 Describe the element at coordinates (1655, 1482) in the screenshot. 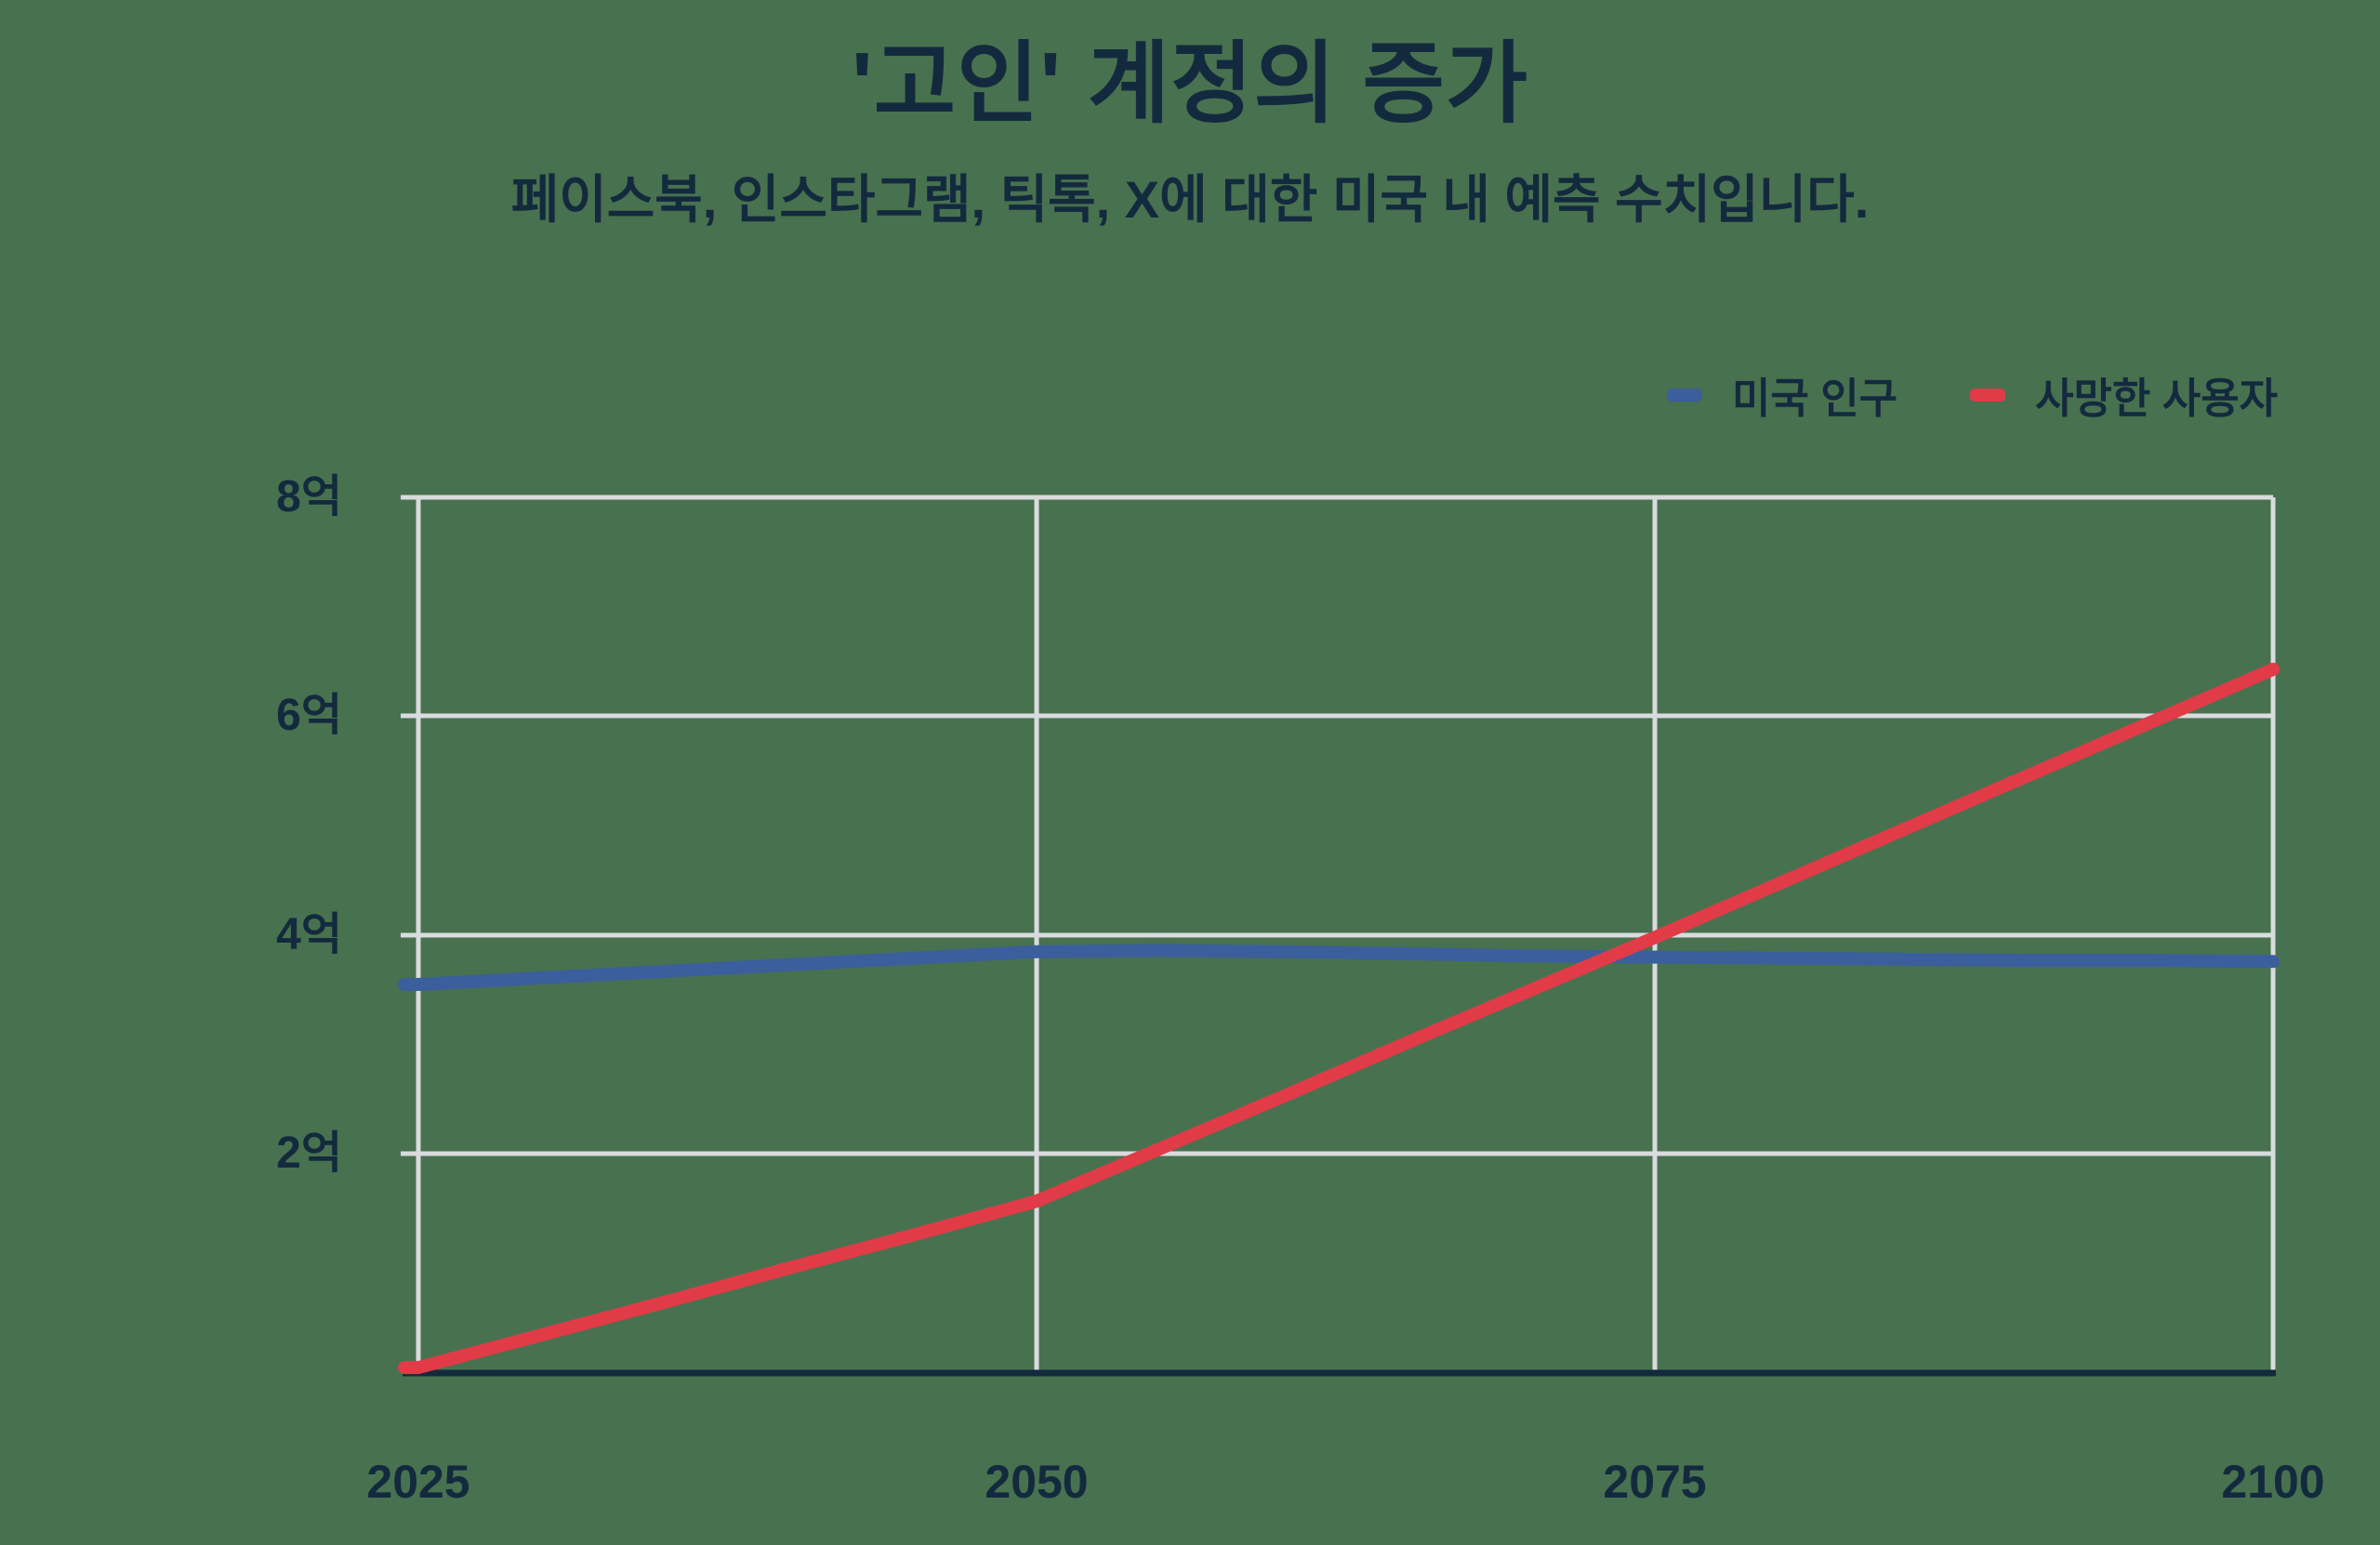

I see `x-tick-label-2075: 2075` at that location.